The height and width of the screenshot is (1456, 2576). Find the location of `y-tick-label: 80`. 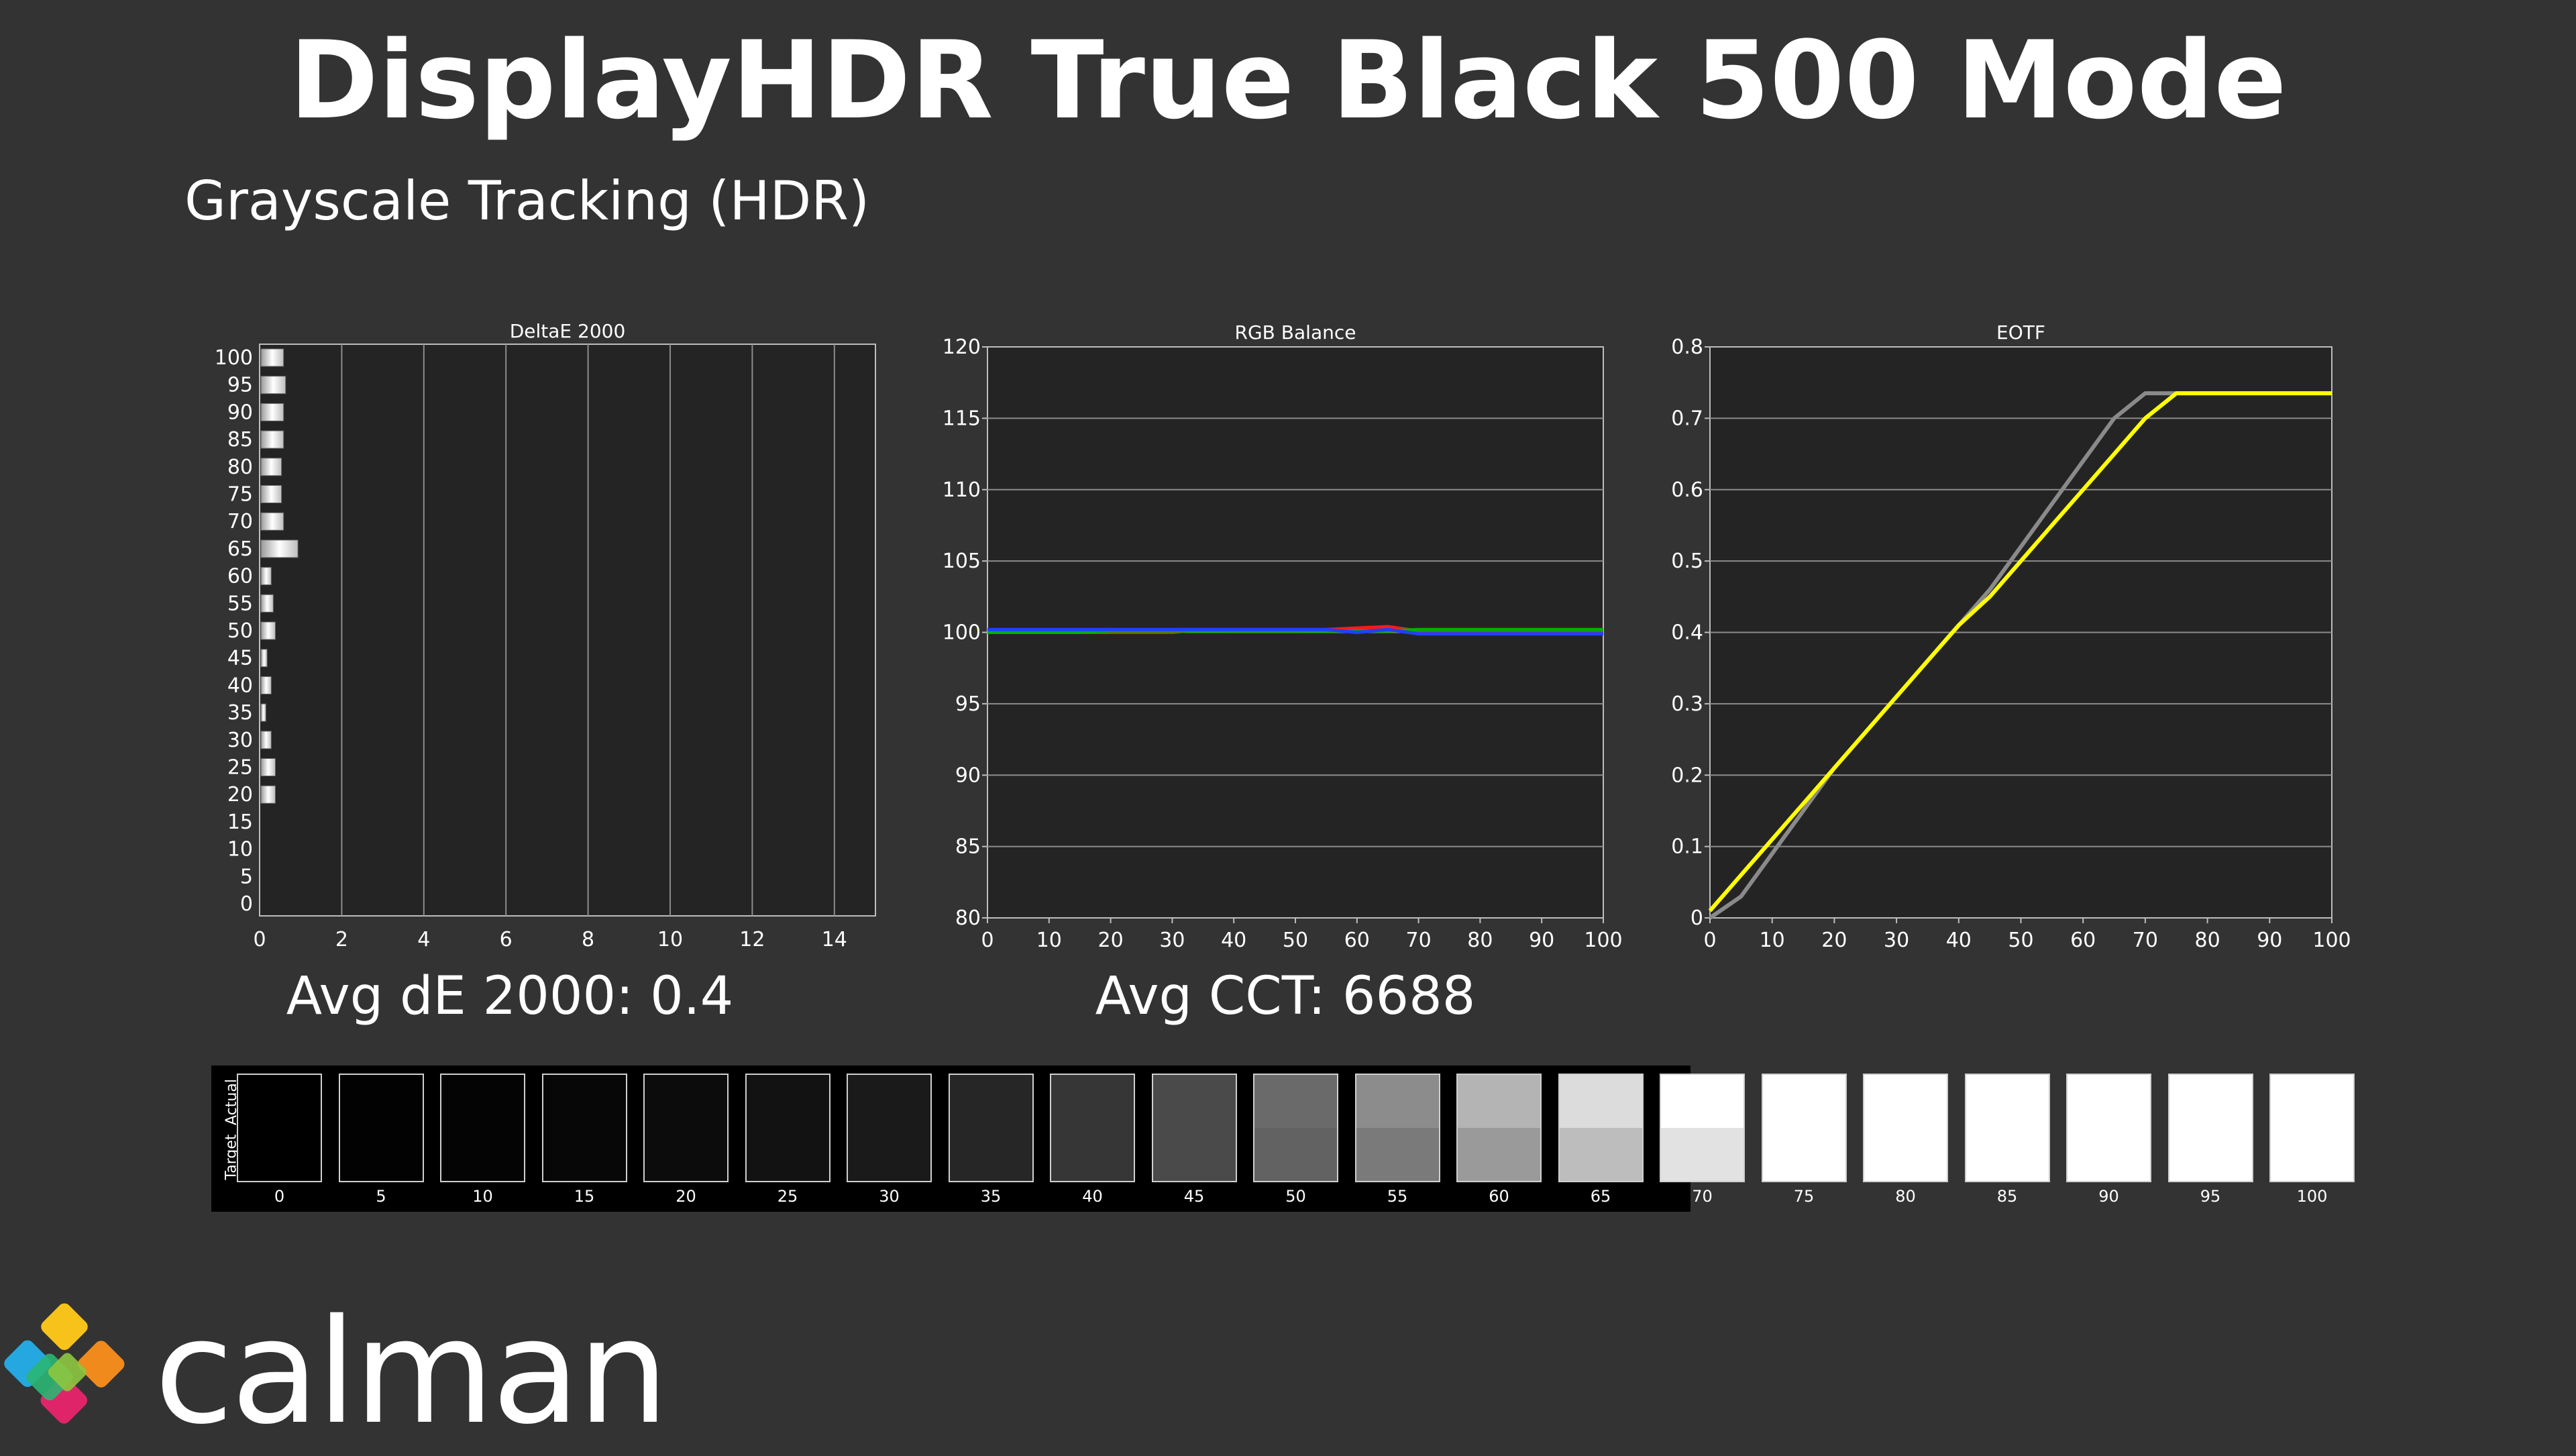

y-tick-label: 80 is located at coordinates (968, 918).